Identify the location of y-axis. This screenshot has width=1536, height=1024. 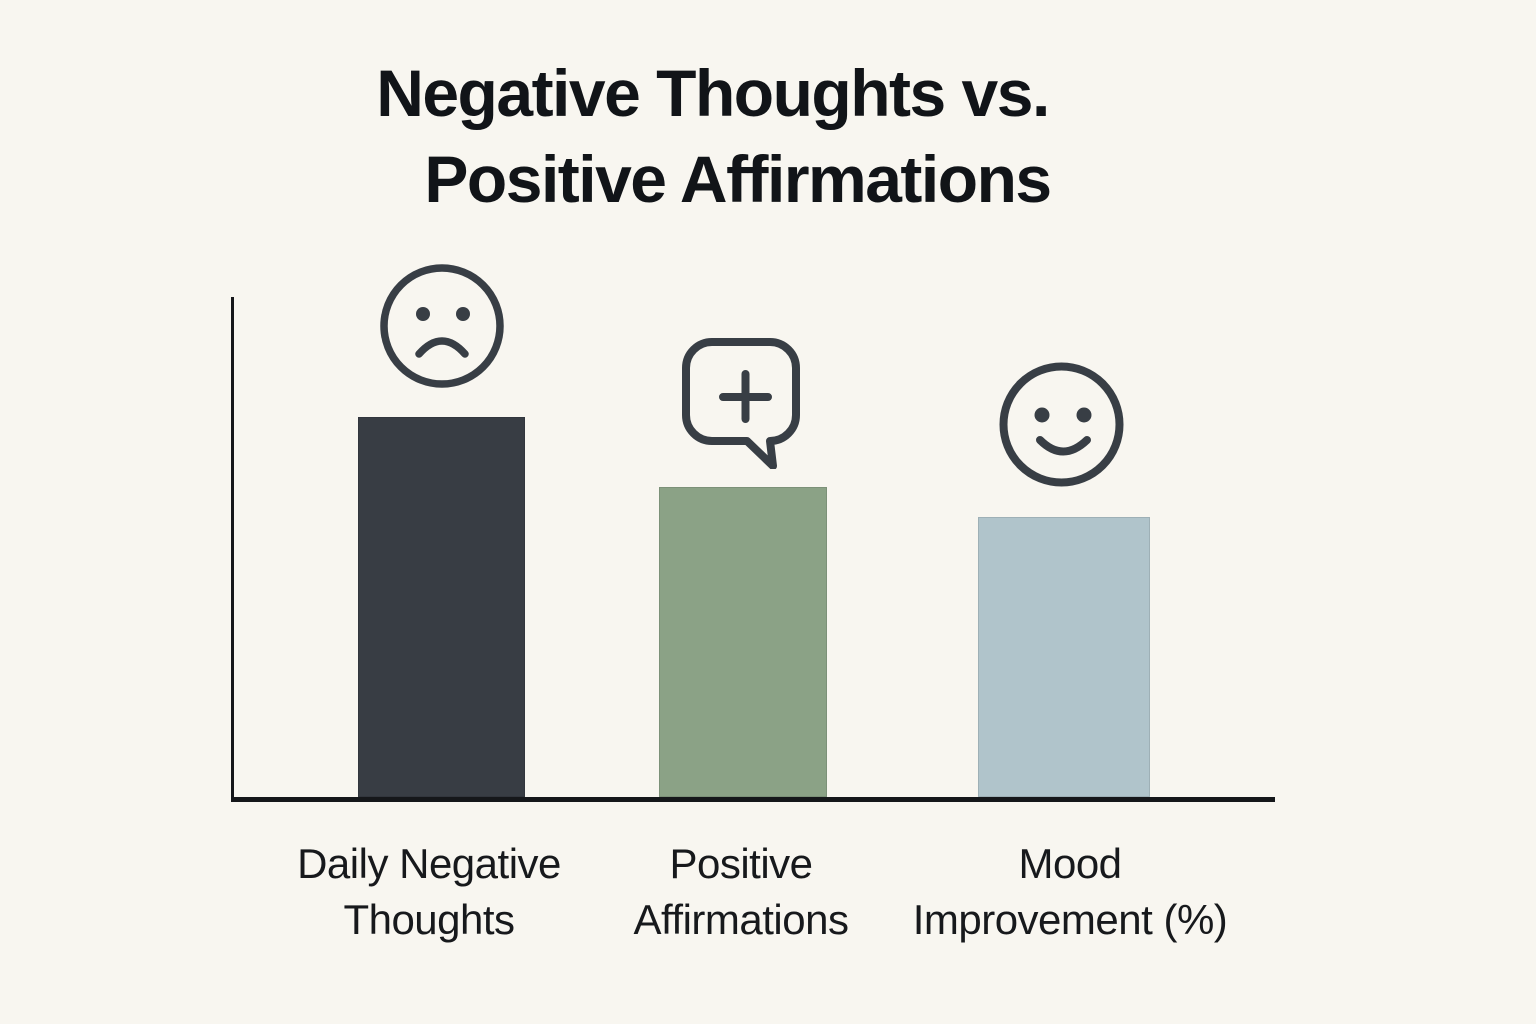
(232, 549).